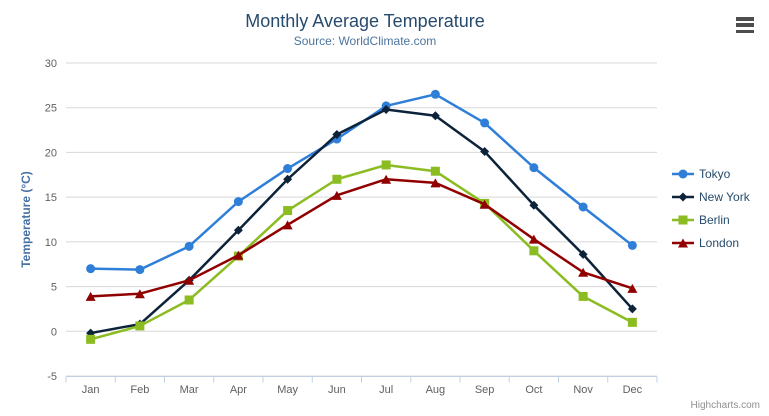  I want to click on x-axis-tick-label: Jul, so click(386, 390).